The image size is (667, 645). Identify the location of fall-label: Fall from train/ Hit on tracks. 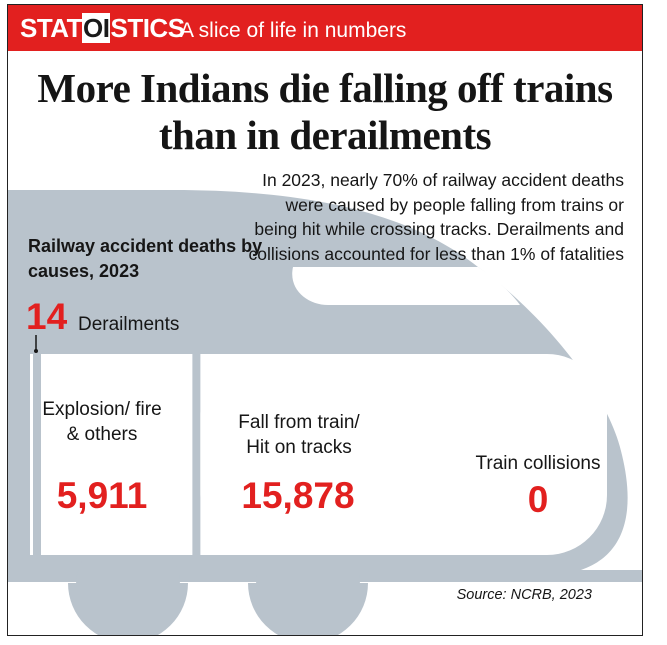
(299, 435).